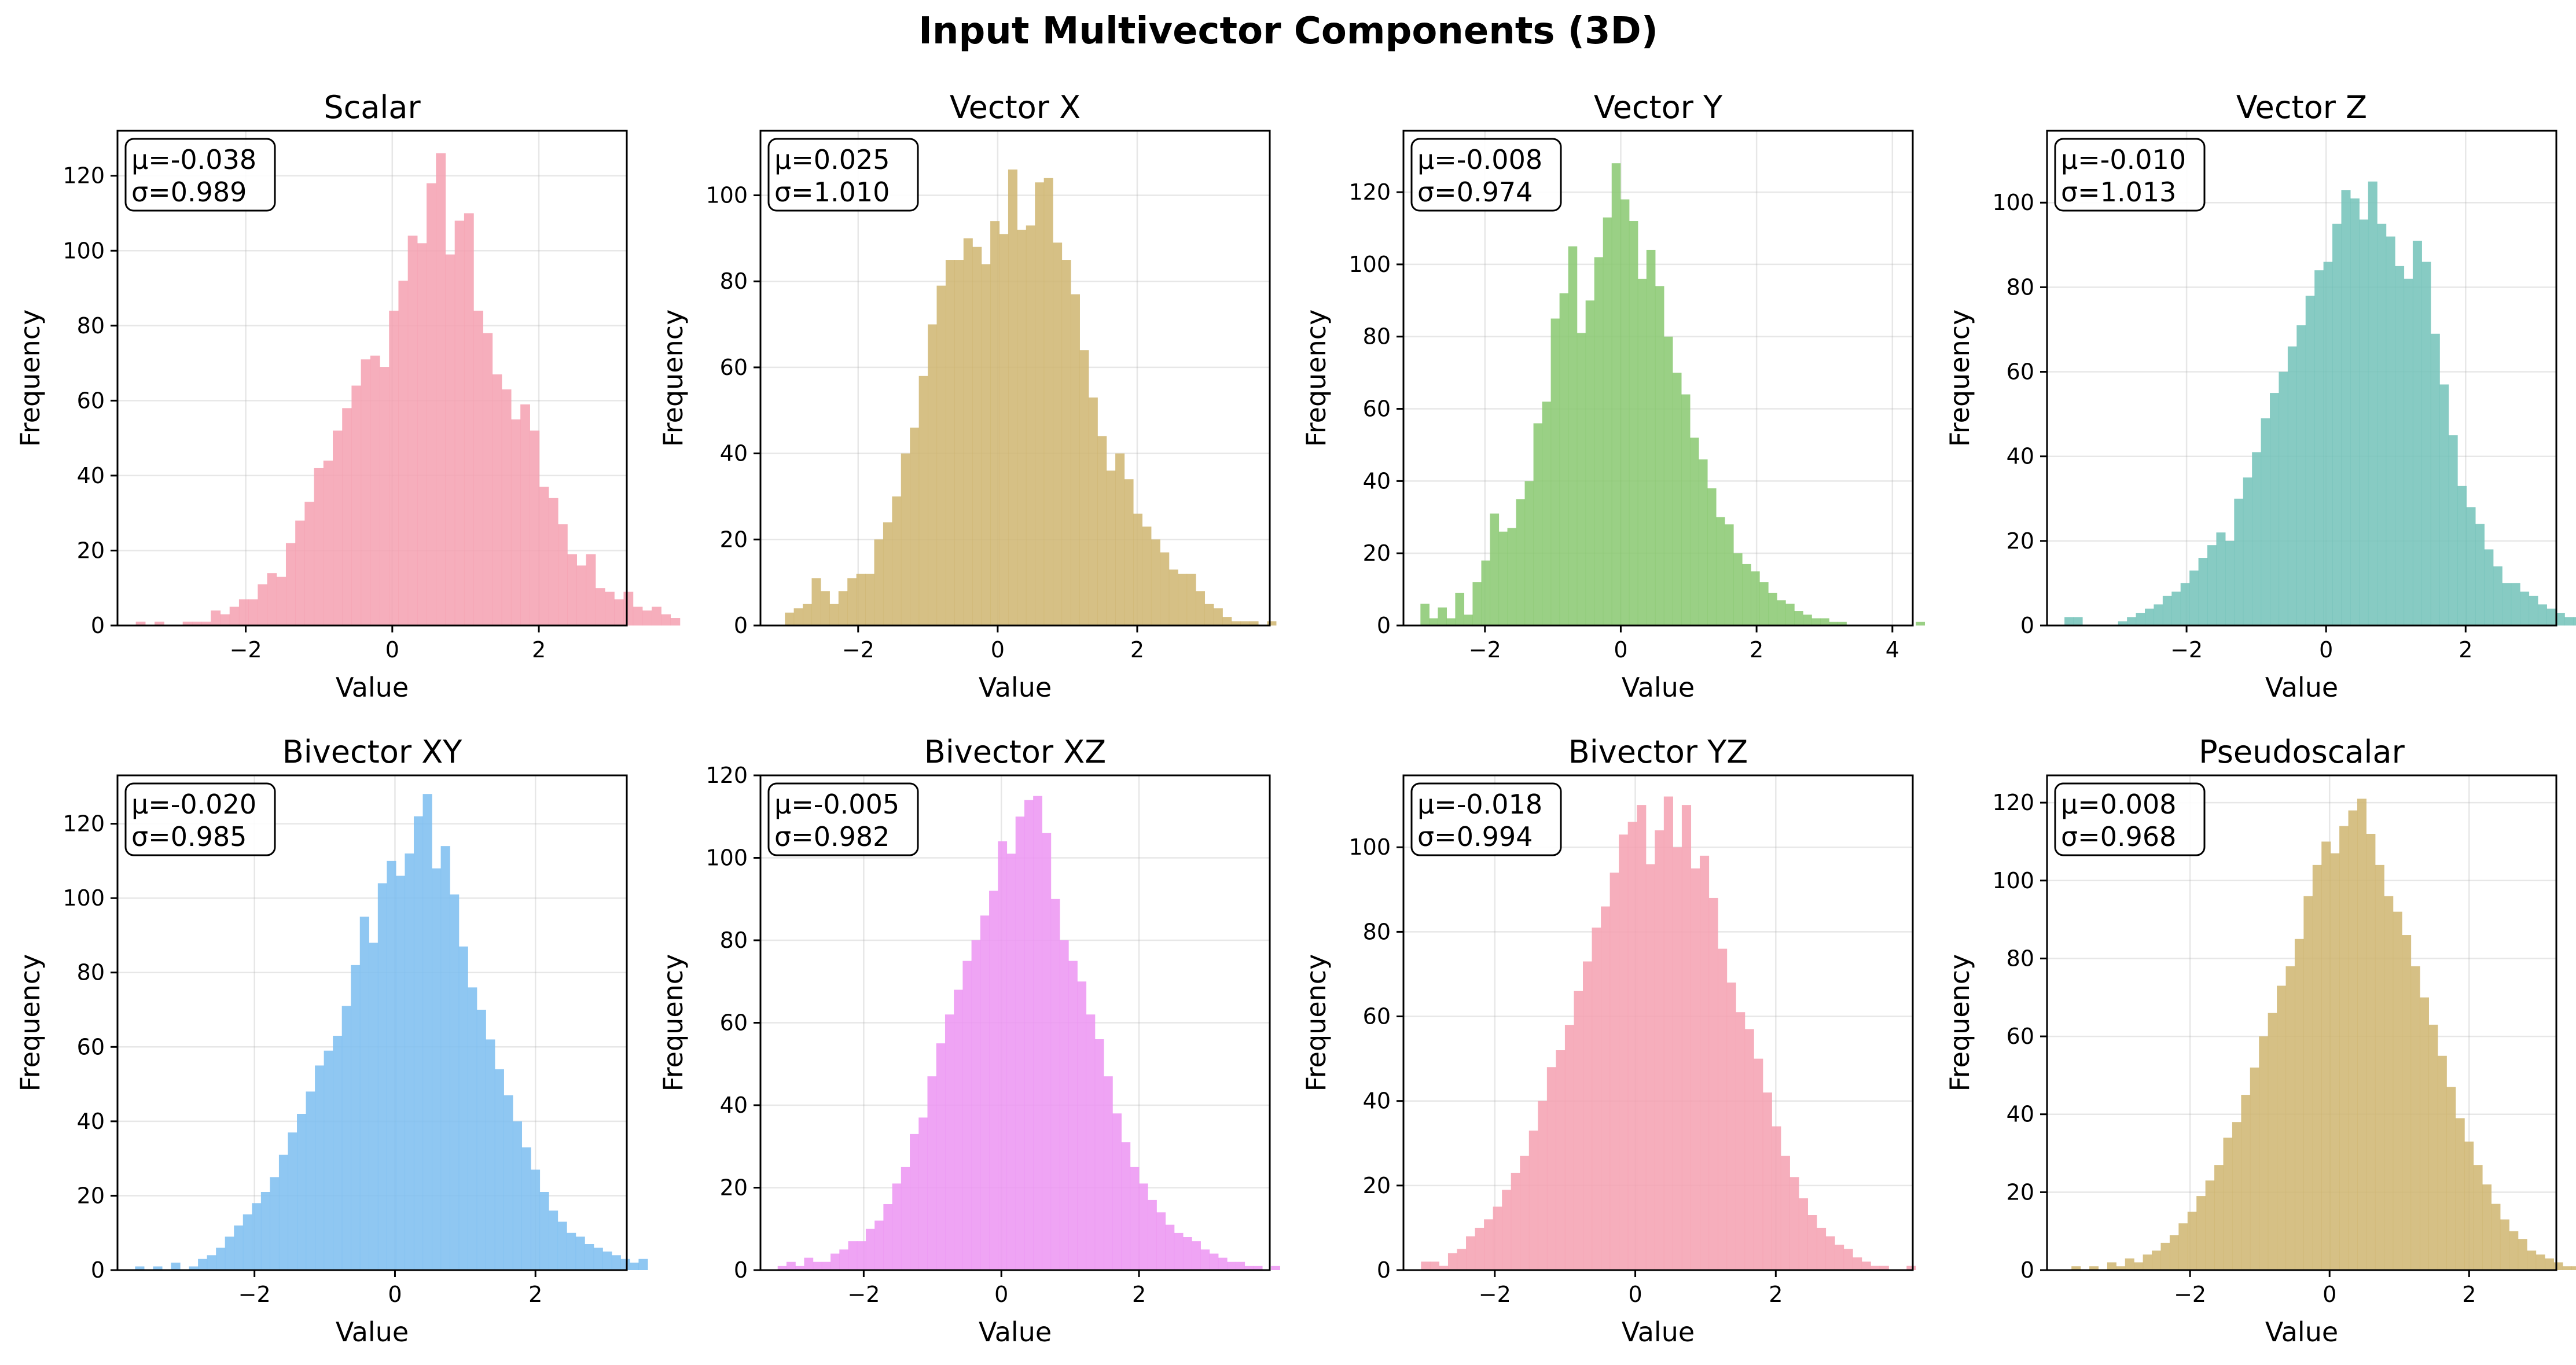  Describe the element at coordinates (2301, 1332) in the screenshot. I see `x-axis-label: Value` at that location.